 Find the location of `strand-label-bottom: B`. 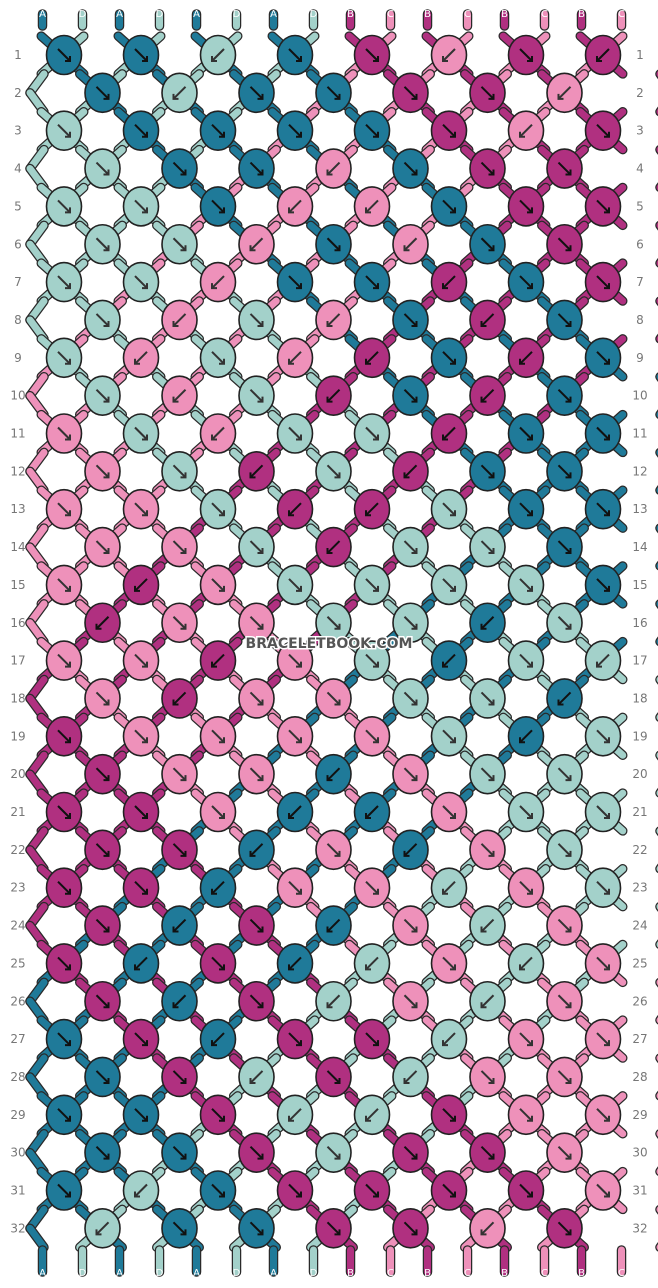

strand-label-bottom: B is located at coordinates (427, 1273).